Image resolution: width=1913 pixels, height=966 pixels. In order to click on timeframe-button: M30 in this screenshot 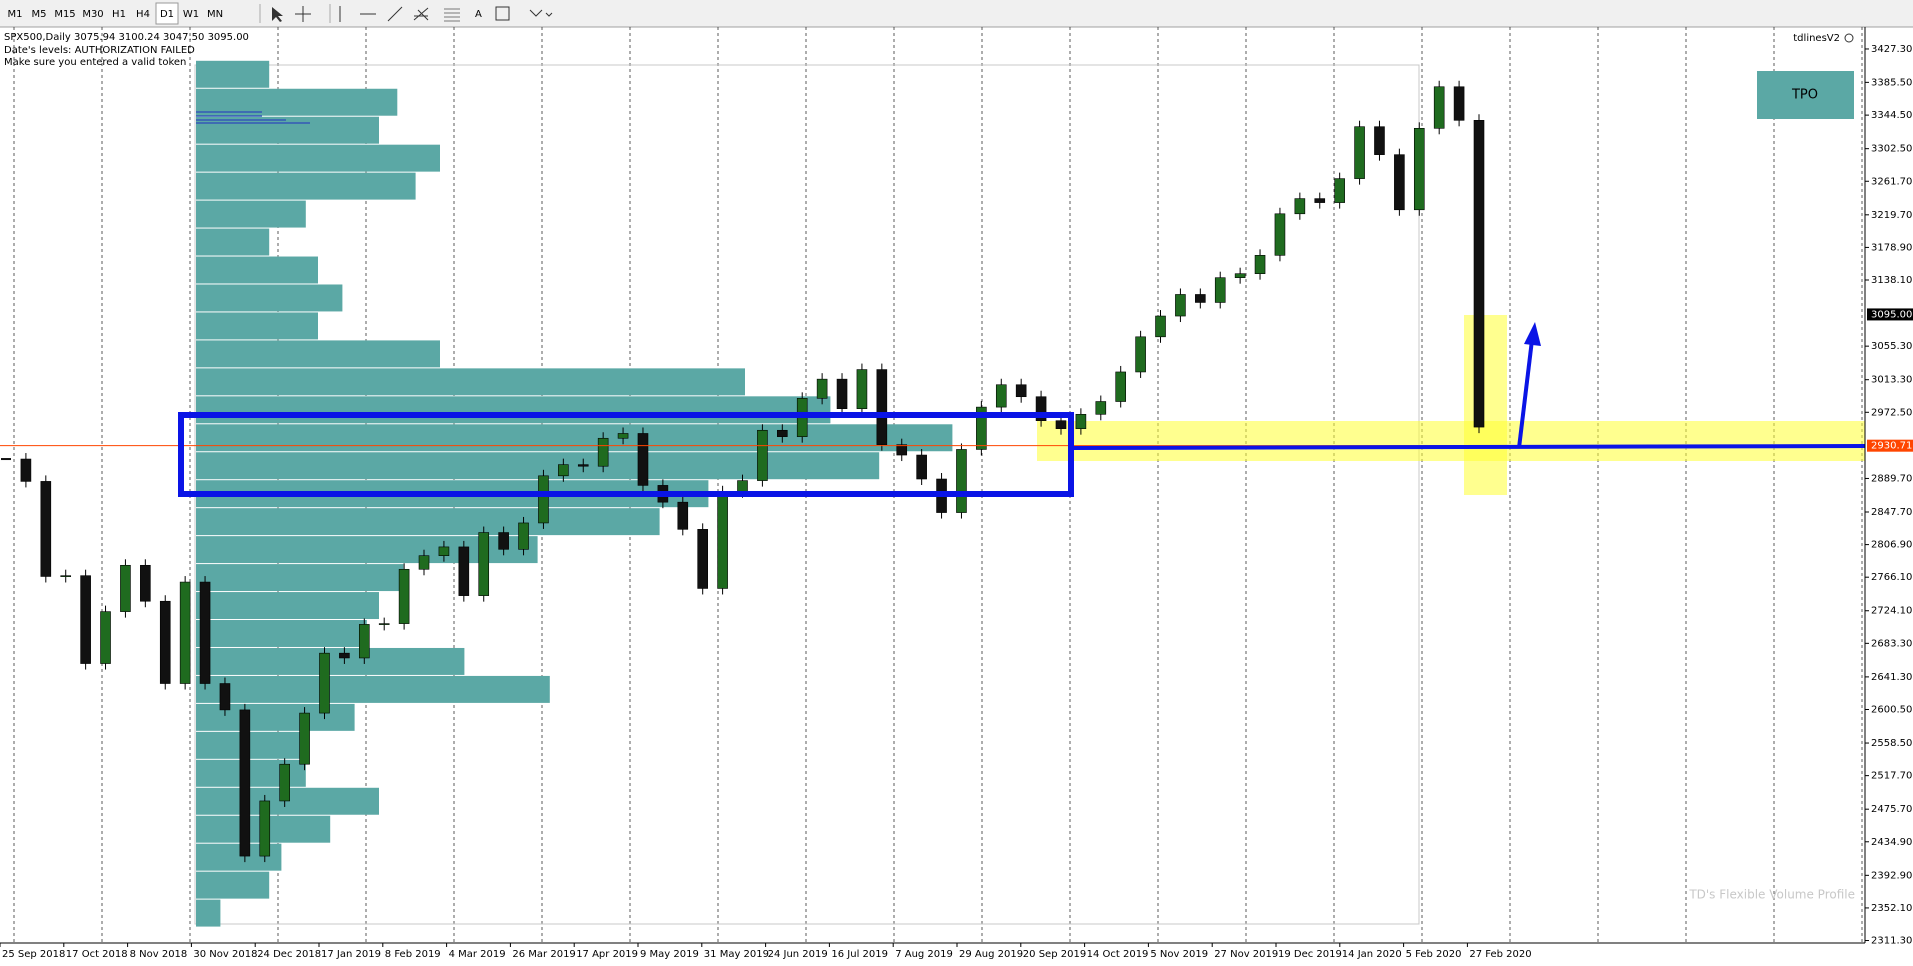, I will do `click(92, 14)`.